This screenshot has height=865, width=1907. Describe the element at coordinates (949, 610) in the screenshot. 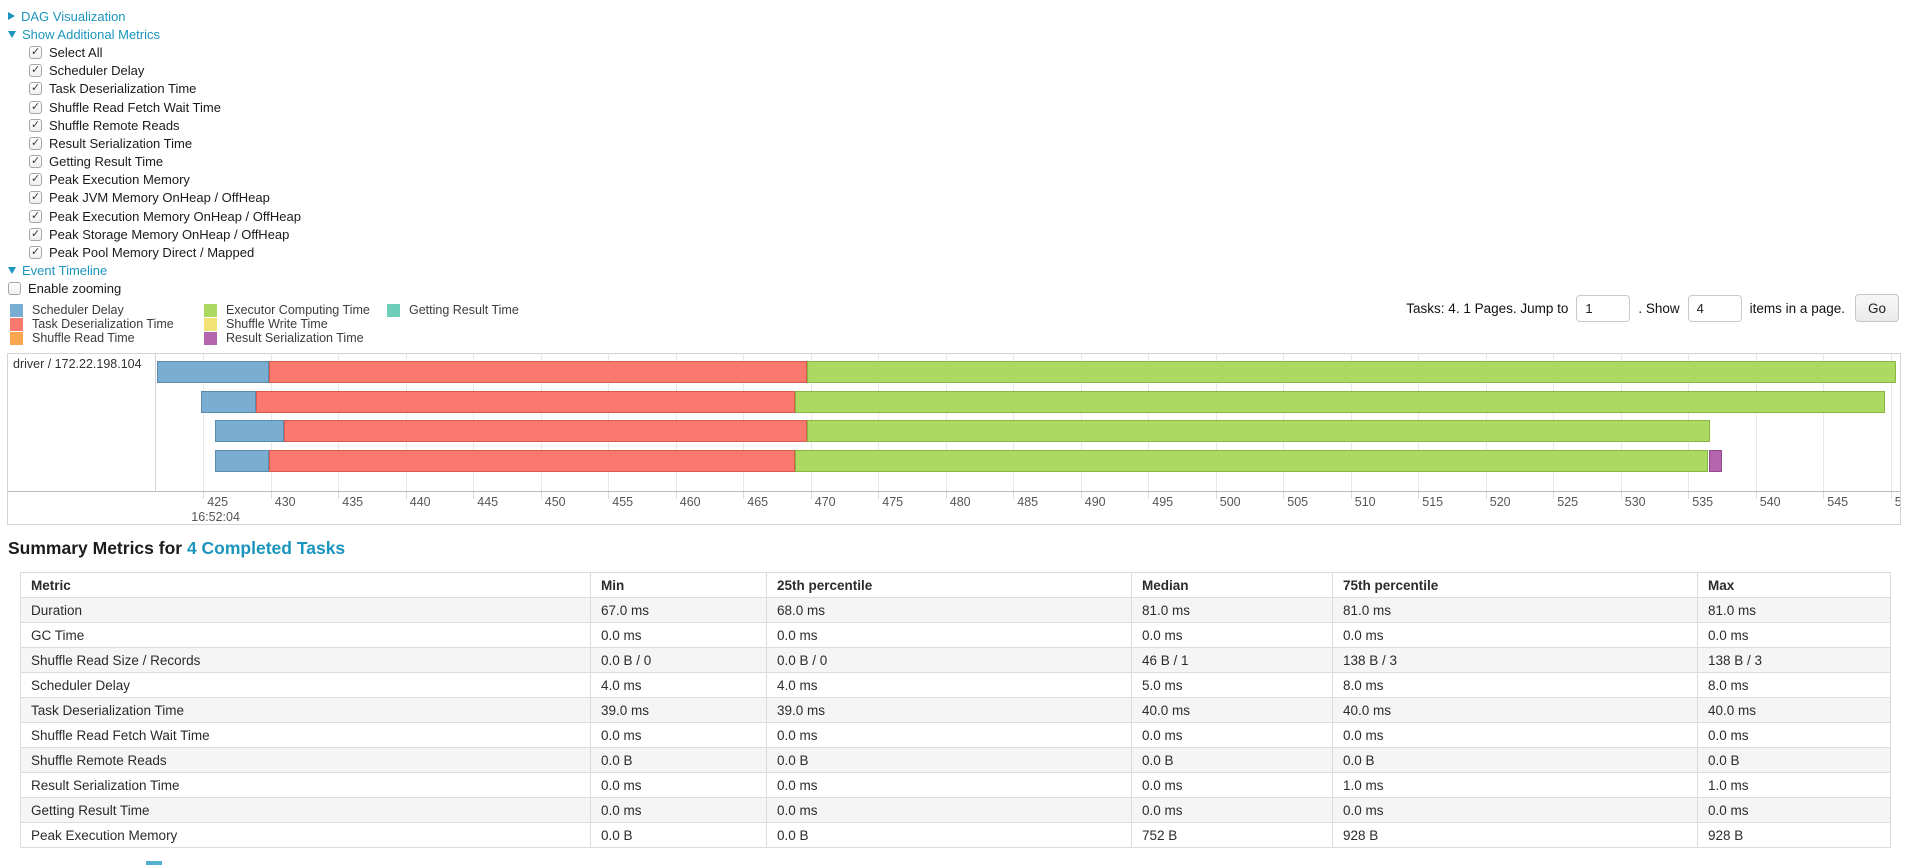

I see `table-cell: 68.0 ms` at that location.